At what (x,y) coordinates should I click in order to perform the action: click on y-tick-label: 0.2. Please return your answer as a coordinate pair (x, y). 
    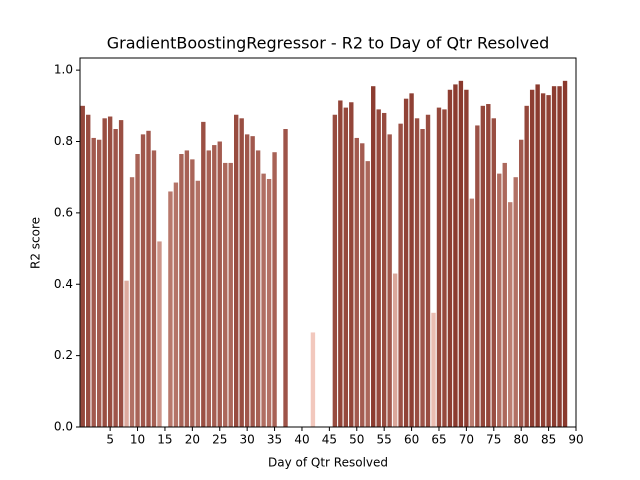
    Looking at the image, I should click on (63, 355).